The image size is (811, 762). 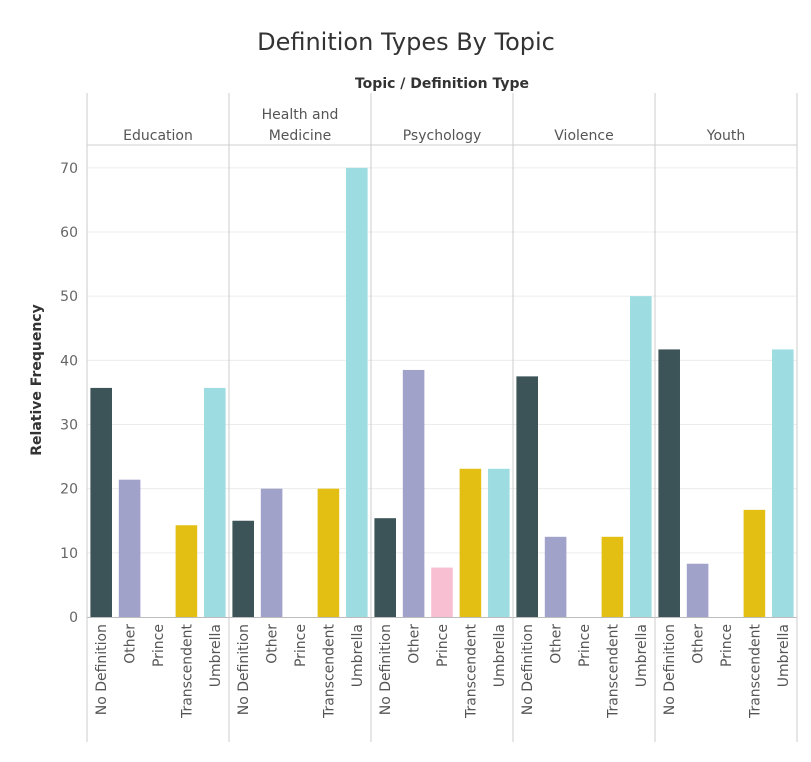 What do you see at coordinates (37, 379) in the screenshot?
I see `y-axis-label: Relative Frequency` at bounding box center [37, 379].